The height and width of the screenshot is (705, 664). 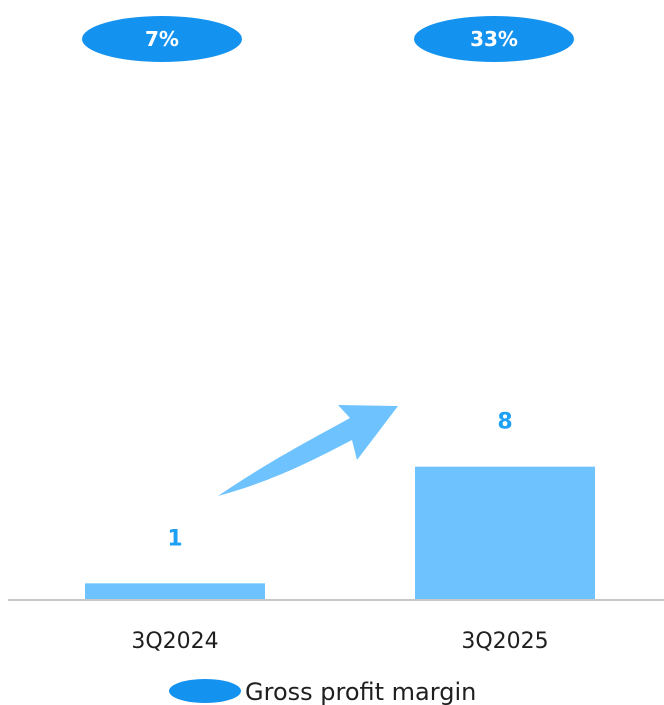 I want to click on bars, so click(x=340, y=533).